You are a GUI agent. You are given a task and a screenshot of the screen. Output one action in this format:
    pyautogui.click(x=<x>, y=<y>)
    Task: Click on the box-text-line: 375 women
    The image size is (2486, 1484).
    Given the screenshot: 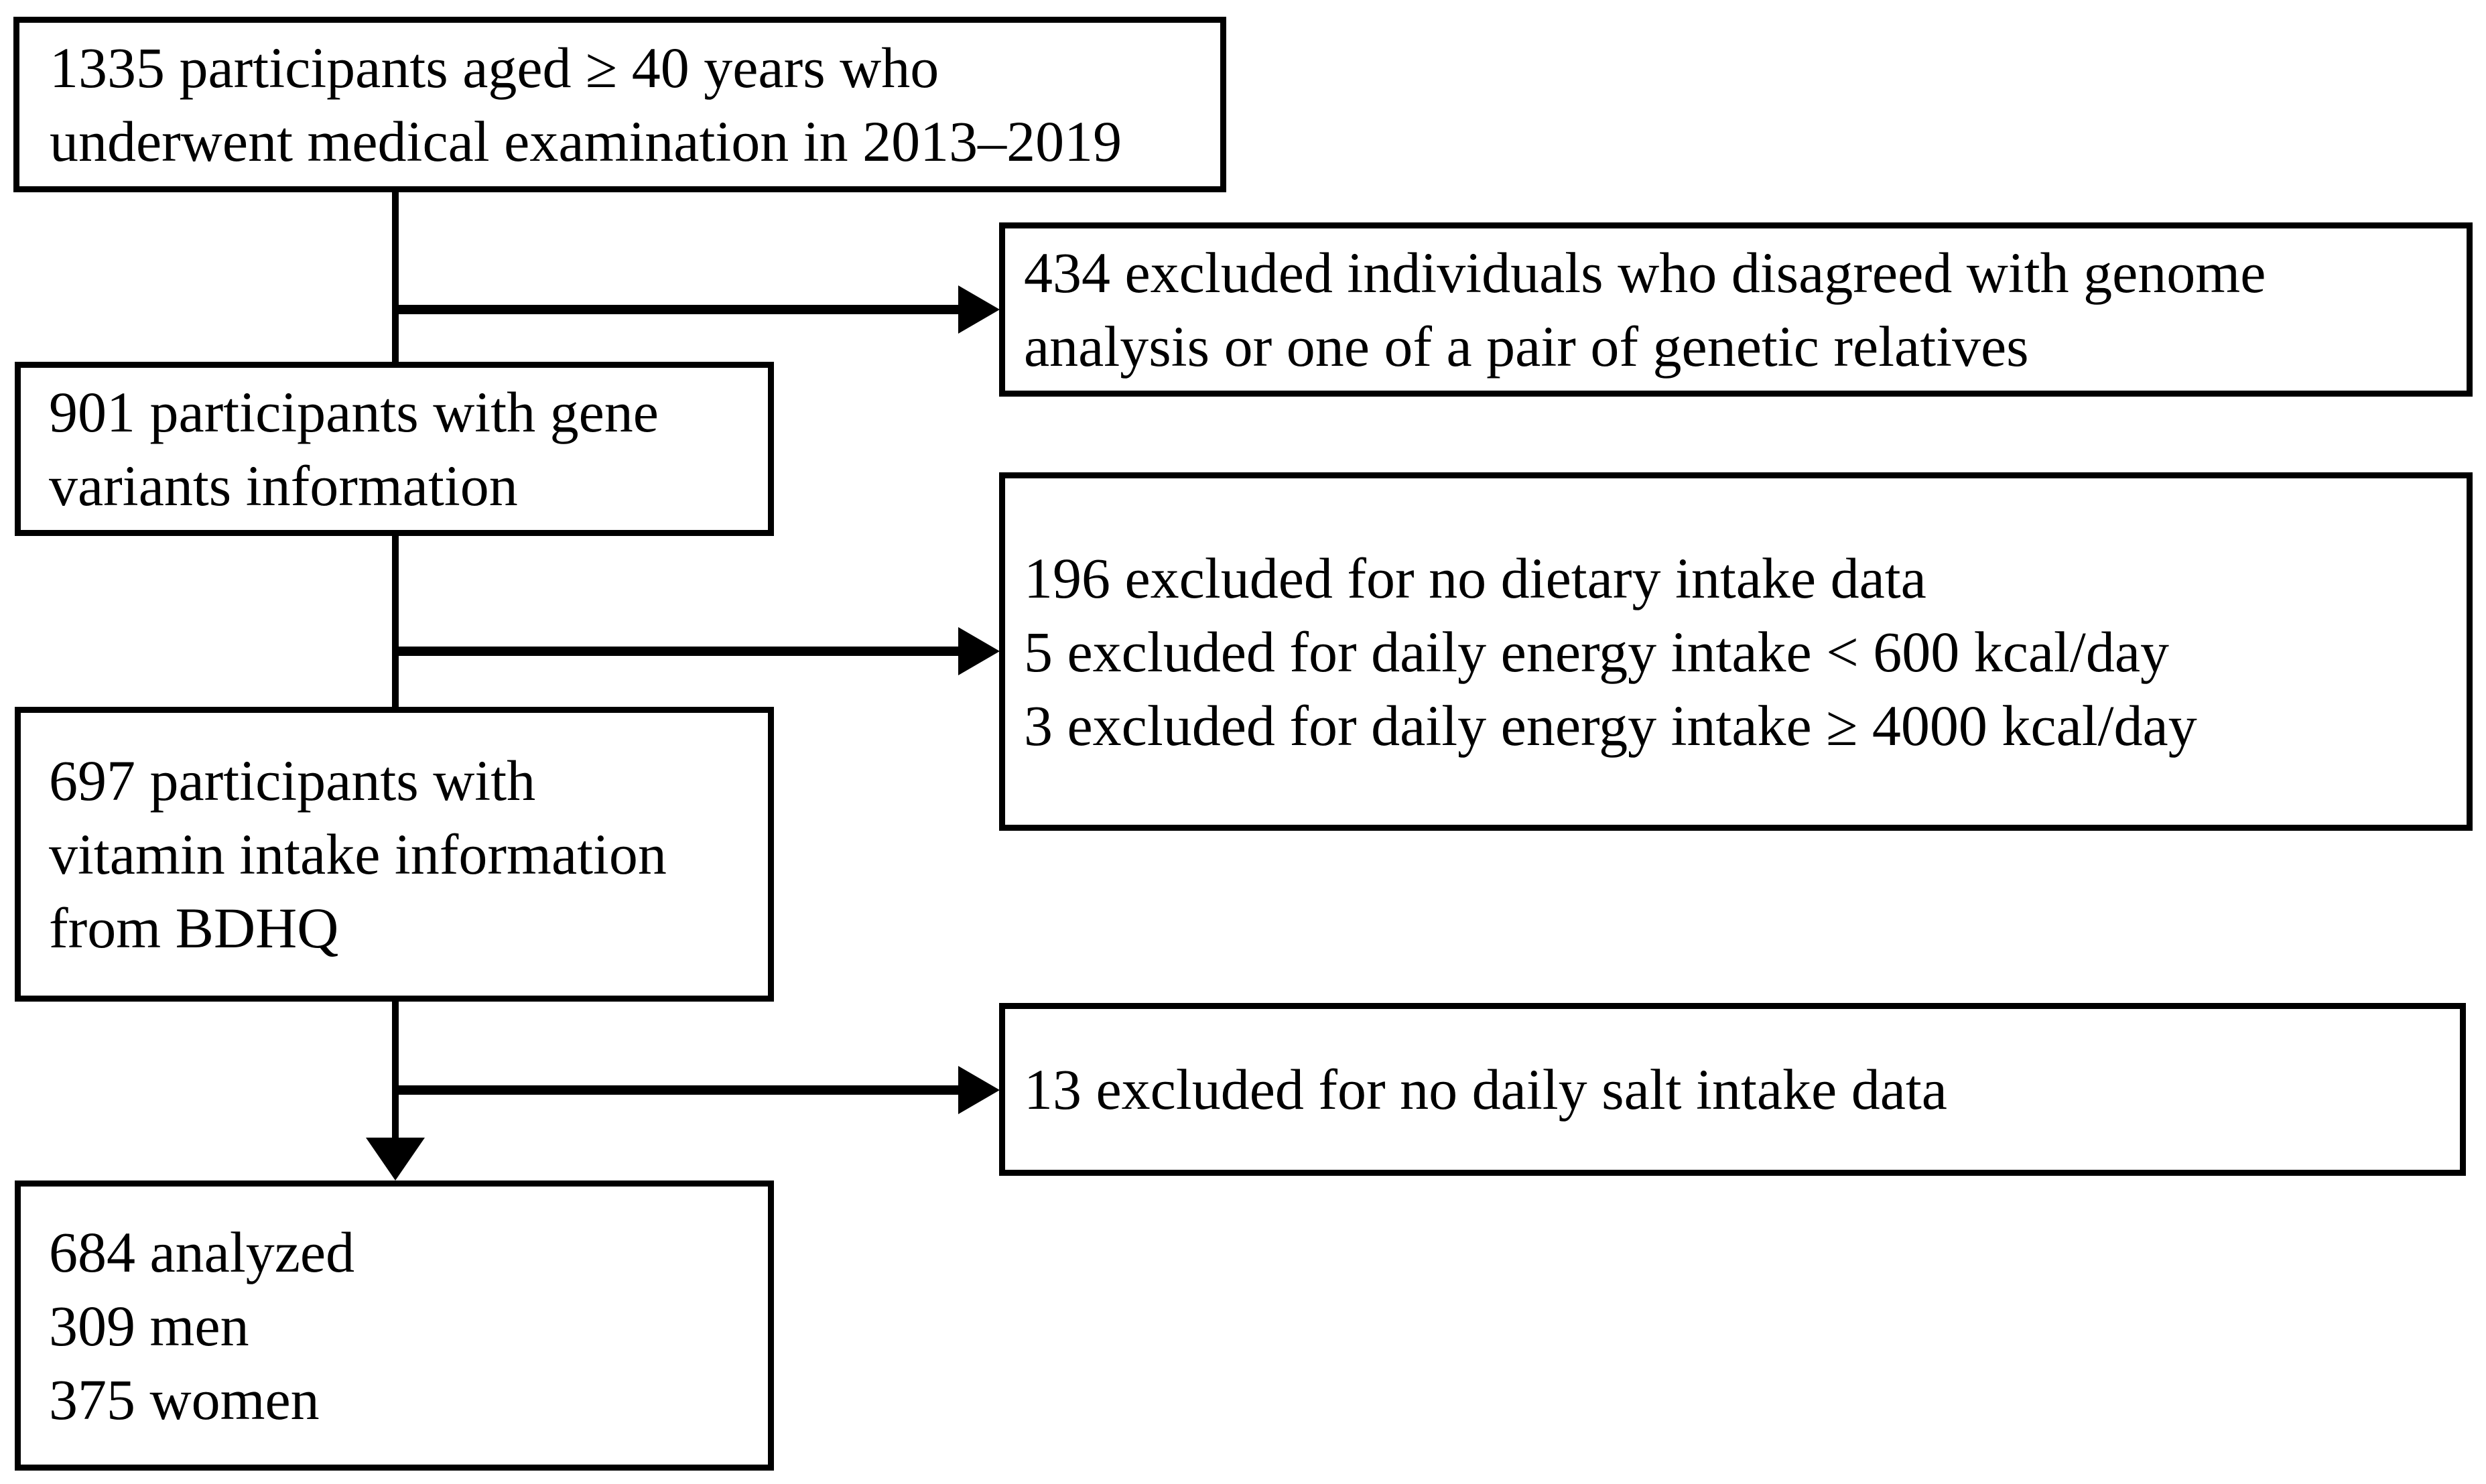 What is the action you would take?
    pyautogui.click(x=185, y=1400)
    